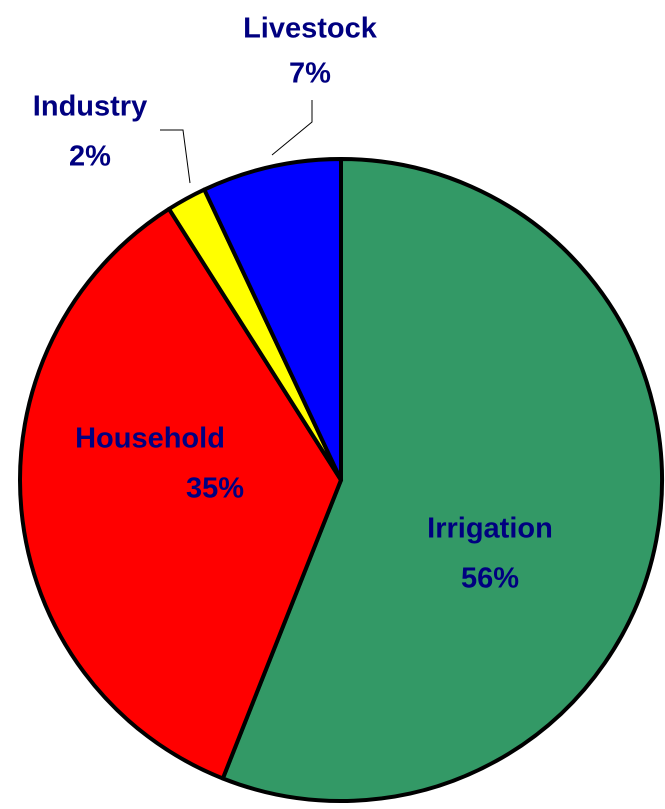  Describe the element at coordinates (310, 29) in the screenshot. I see `slice-label: Livestock` at that location.